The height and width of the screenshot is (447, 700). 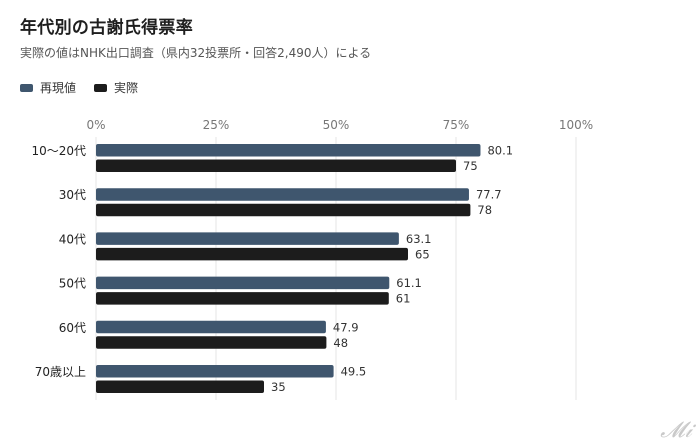 What do you see at coordinates (456, 125) in the screenshot?
I see `x-tick-label: 75%` at bounding box center [456, 125].